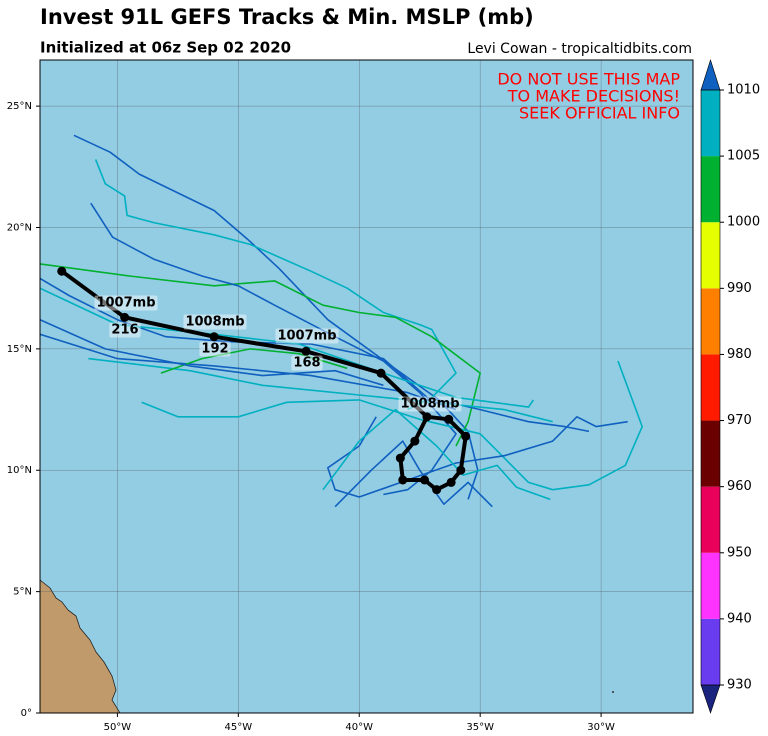 The height and width of the screenshot is (736, 768). I want to click on track-label: 192, so click(214, 349).